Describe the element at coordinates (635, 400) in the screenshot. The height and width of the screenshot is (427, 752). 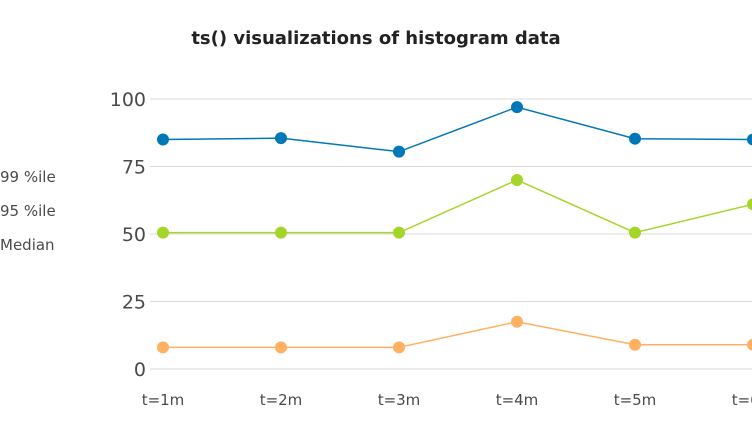
I see `x-tick-label: t=5m` at that location.